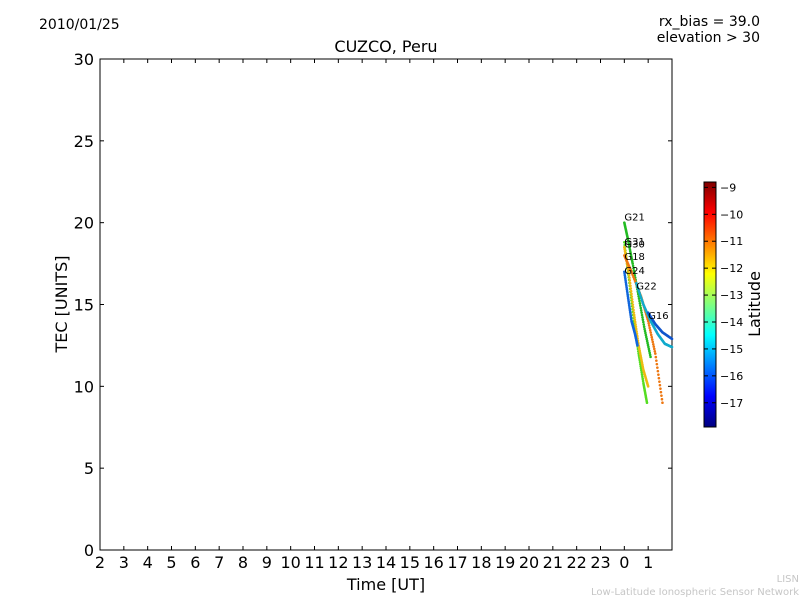 The image size is (800, 600). I want to click on satellite-label: G24, so click(634, 271).